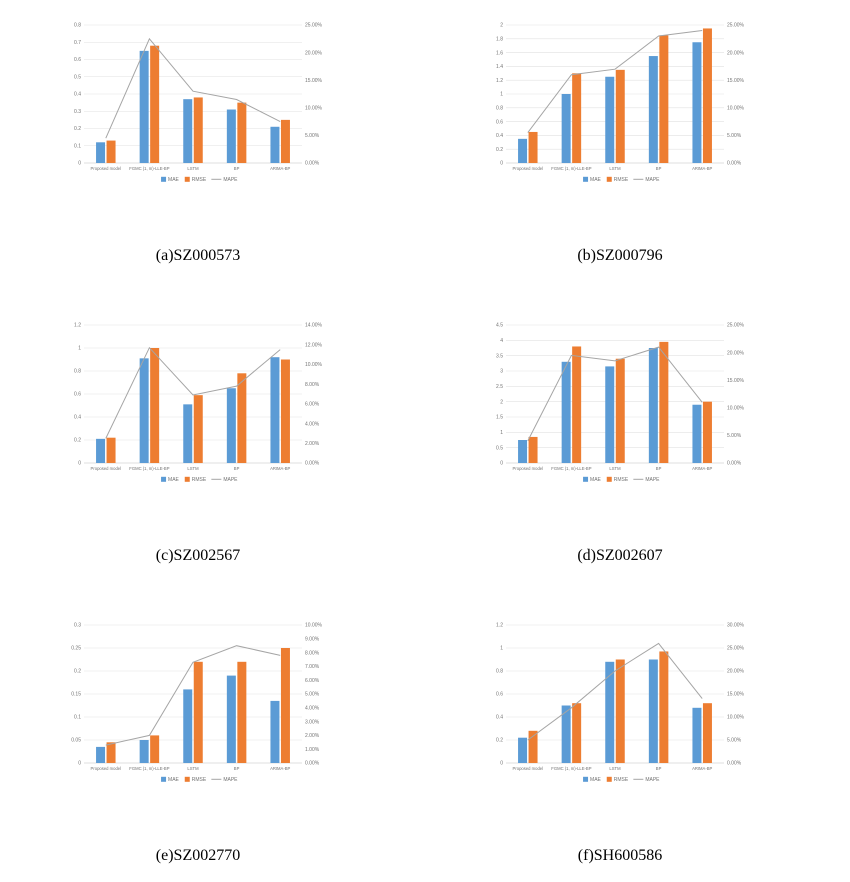  Describe the element at coordinates (237, 168) in the screenshot. I see `category-label: BP` at that location.